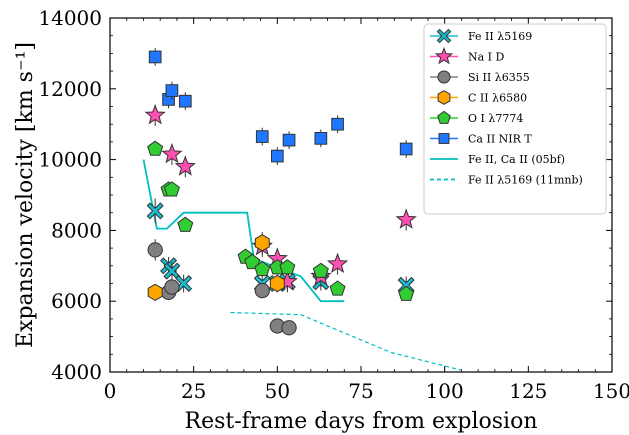  Describe the element at coordinates (611, 391) in the screenshot. I see `x-tick-label: 150` at that location.